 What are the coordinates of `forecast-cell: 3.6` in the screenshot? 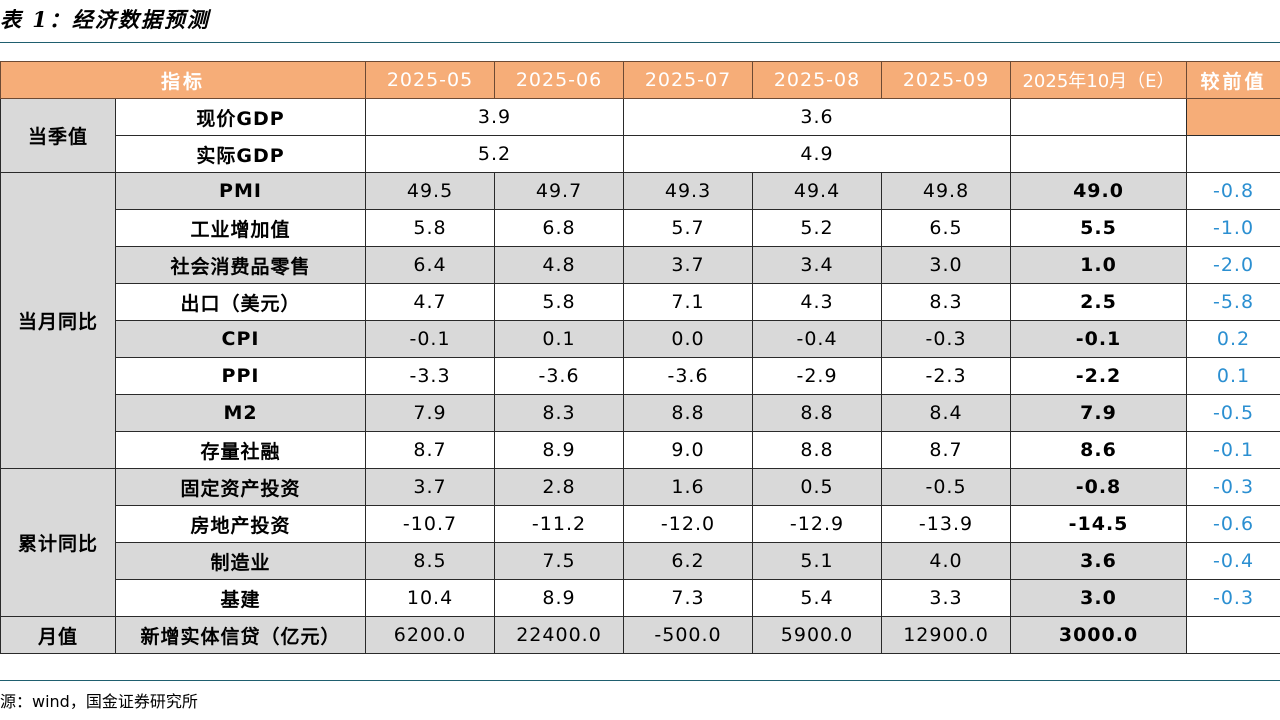 It's located at (1099, 561).